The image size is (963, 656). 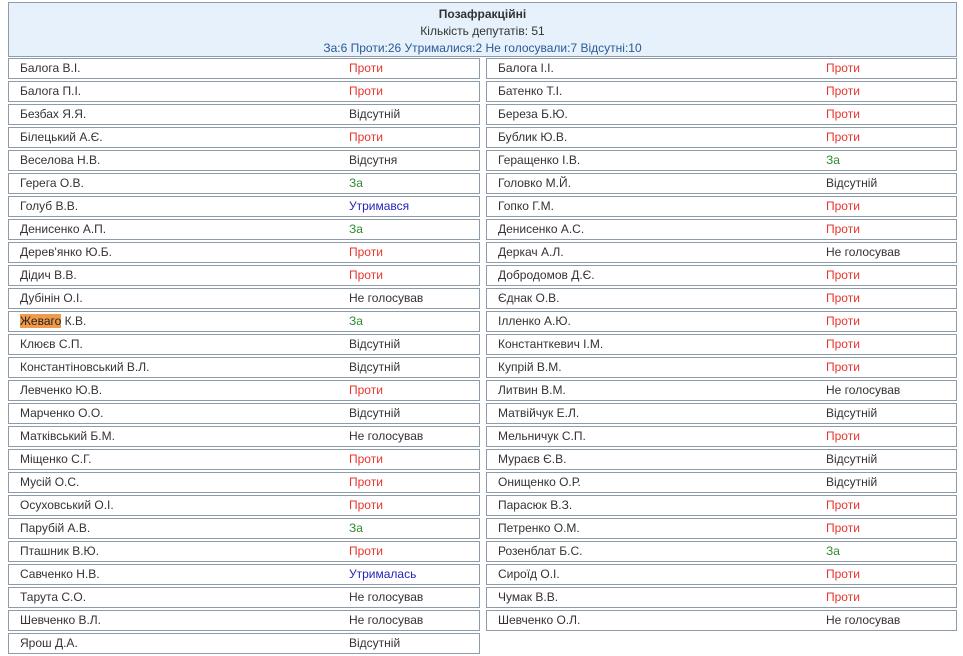 What do you see at coordinates (721, 68) in the screenshot?
I see `deputy-row: Балога І.І. Проти` at bounding box center [721, 68].